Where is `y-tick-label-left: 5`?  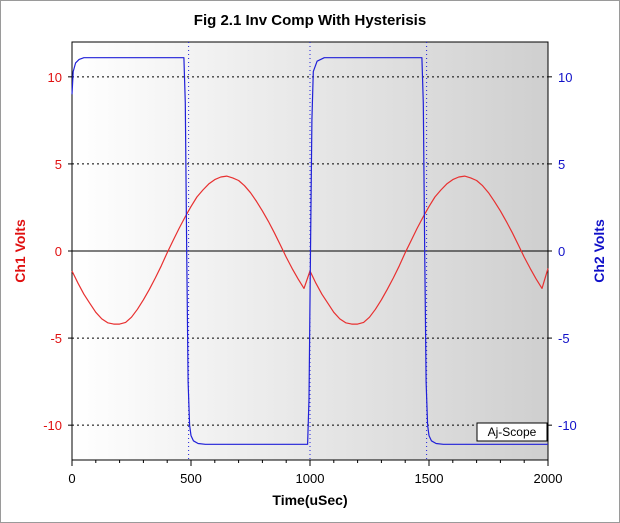 y-tick-label-left: 5 is located at coordinates (58, 164).